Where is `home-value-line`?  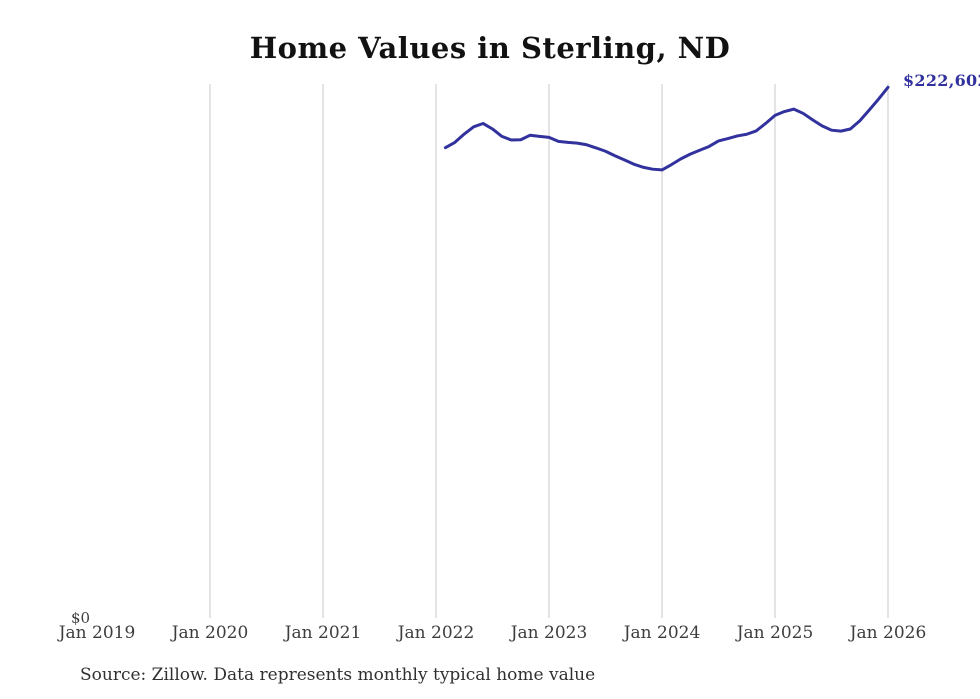 home-value-line is located at coordinates (666, 128).